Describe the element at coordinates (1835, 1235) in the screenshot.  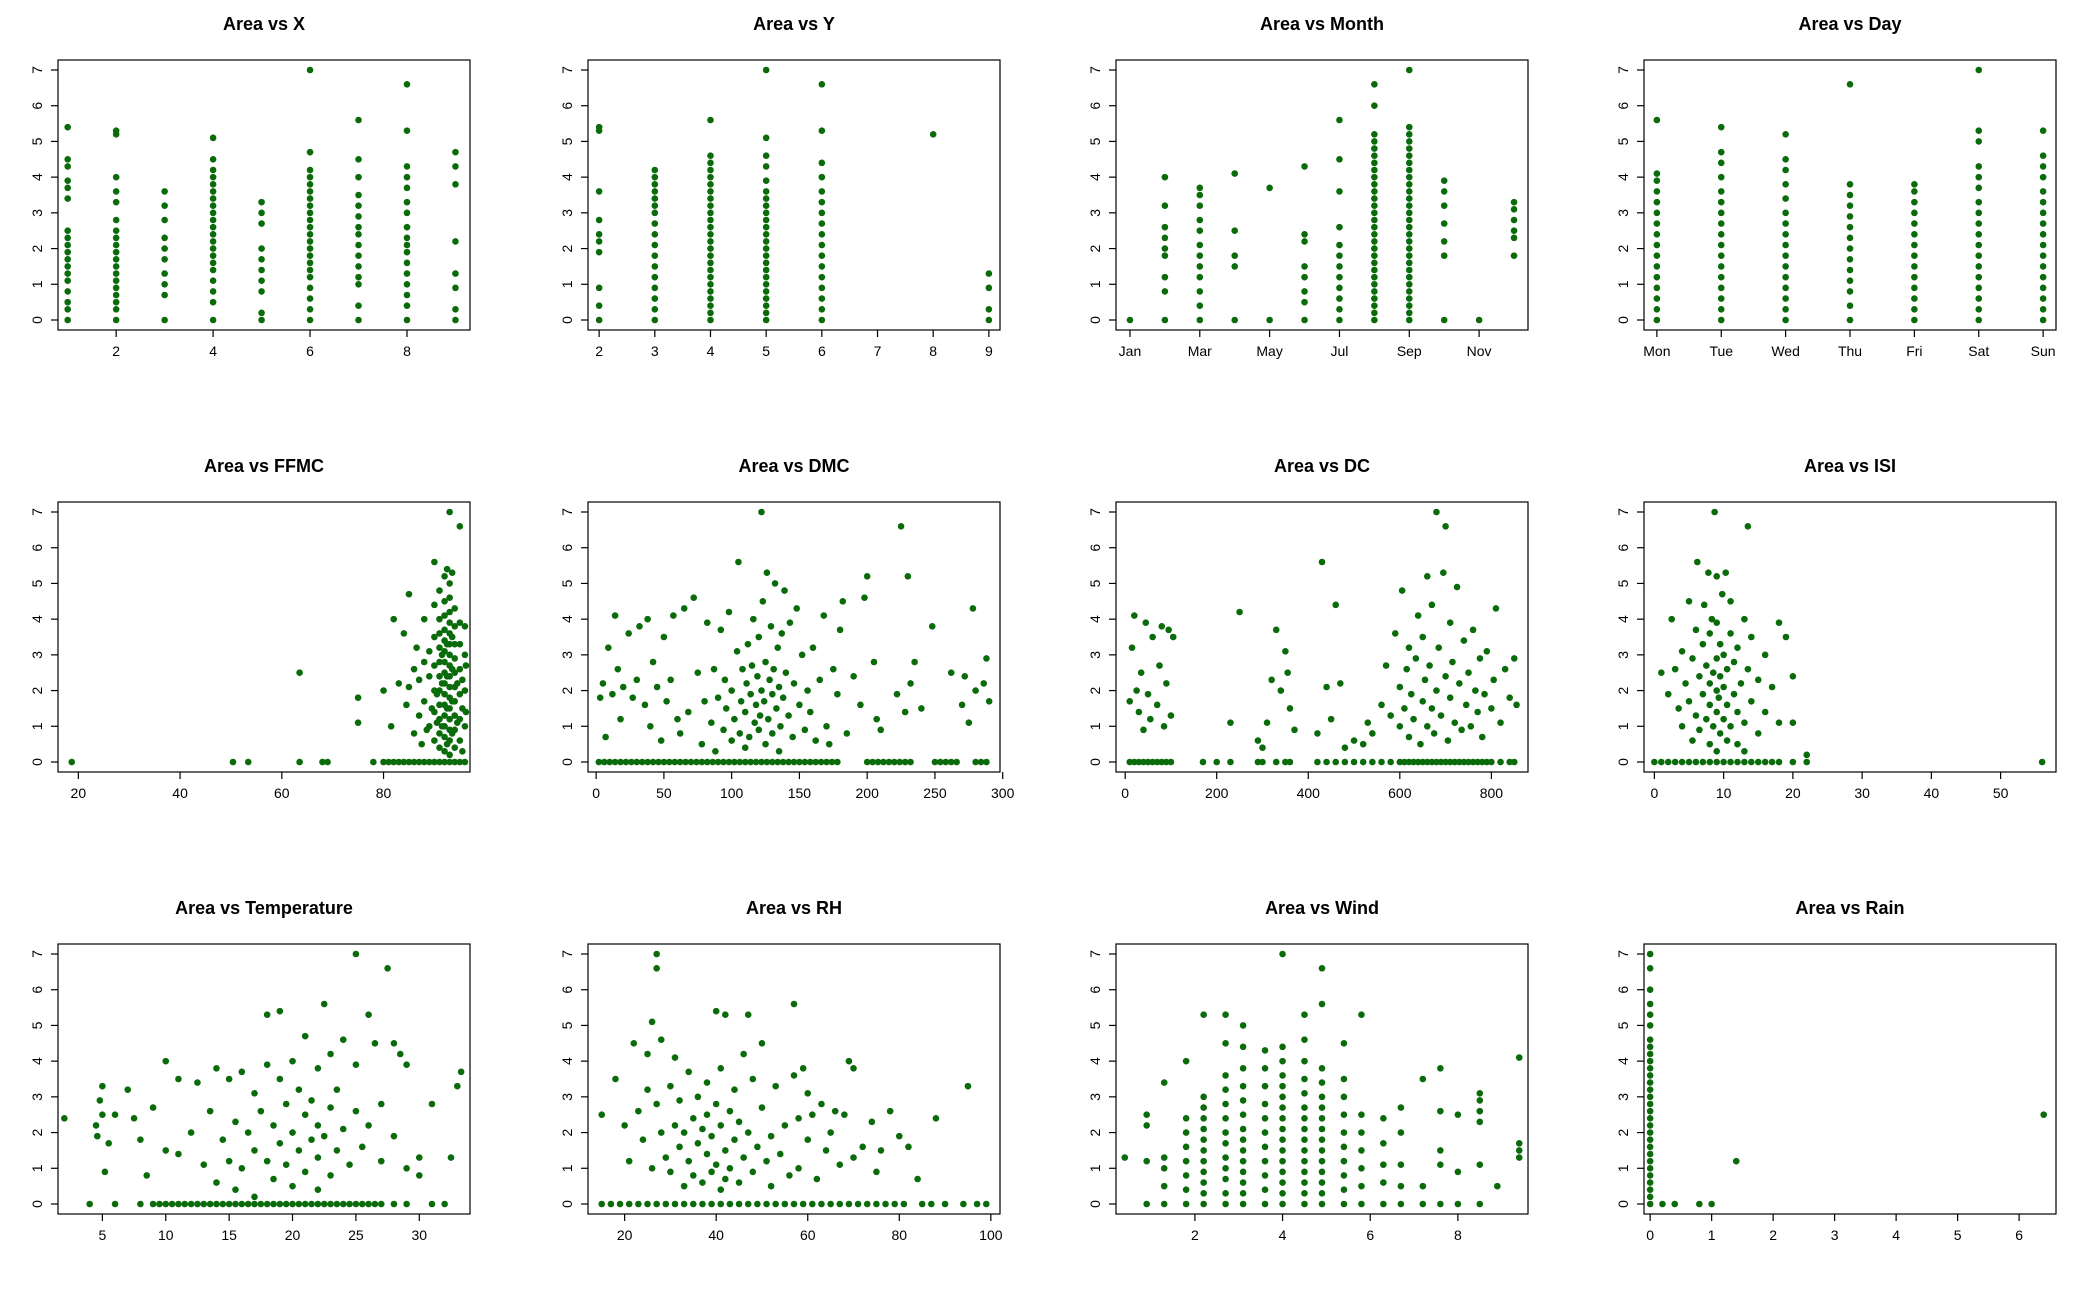
I see `x-tick-label: 3` at that location.